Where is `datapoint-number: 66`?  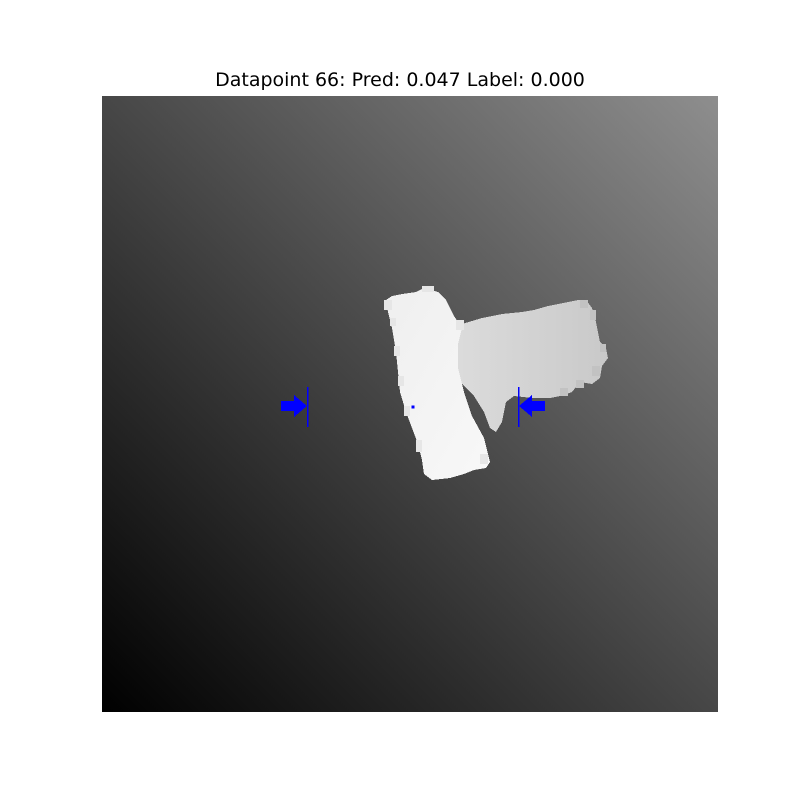
datapoint-number: 66 is located at coordinates (327, 80).